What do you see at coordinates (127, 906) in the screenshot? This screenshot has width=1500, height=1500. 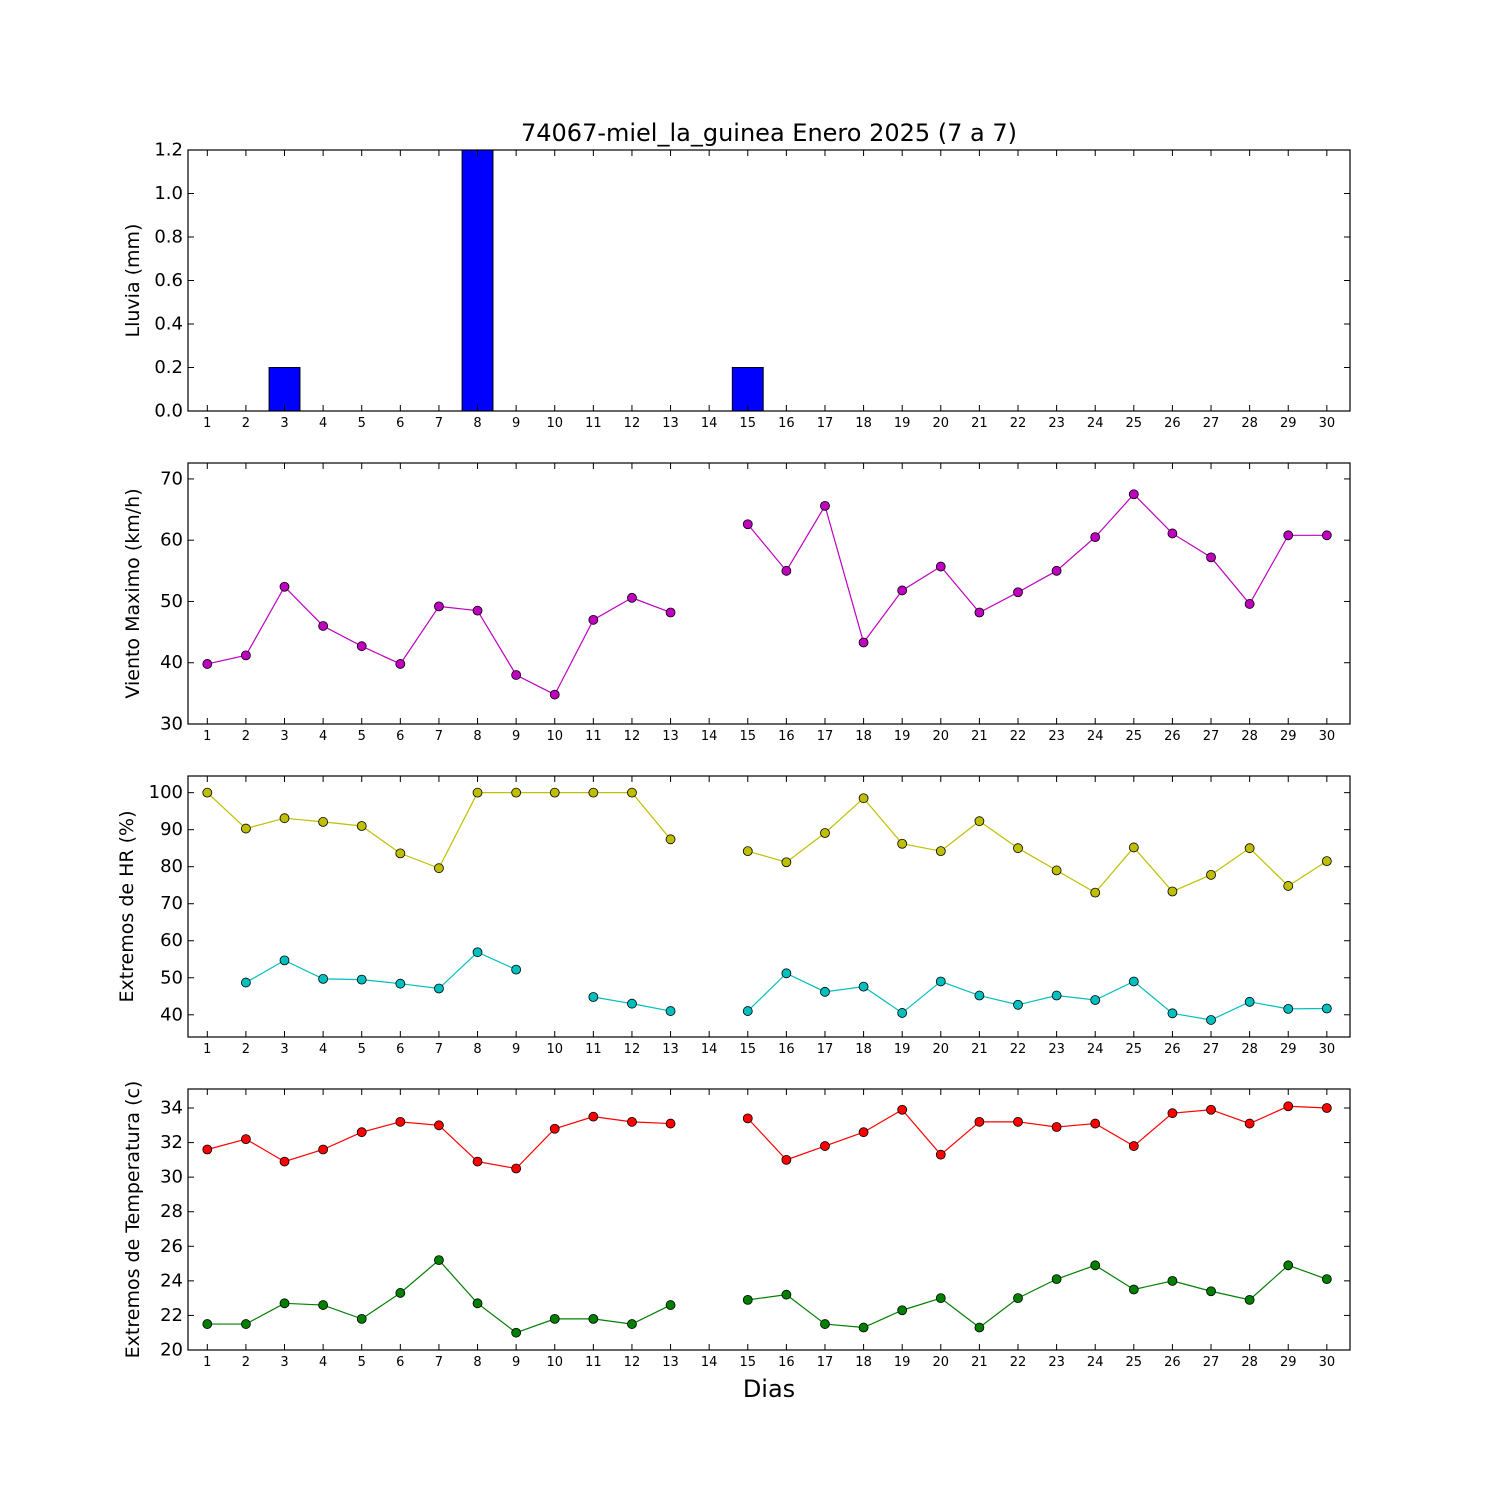 I see `y-axis-label: Extremos de HR (%)` at bounding box center [127, 906].